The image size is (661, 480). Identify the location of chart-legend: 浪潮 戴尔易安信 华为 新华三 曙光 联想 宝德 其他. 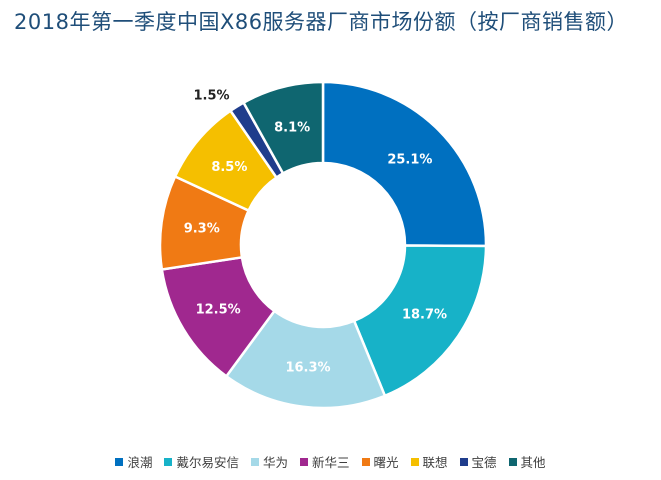
(330, 461).